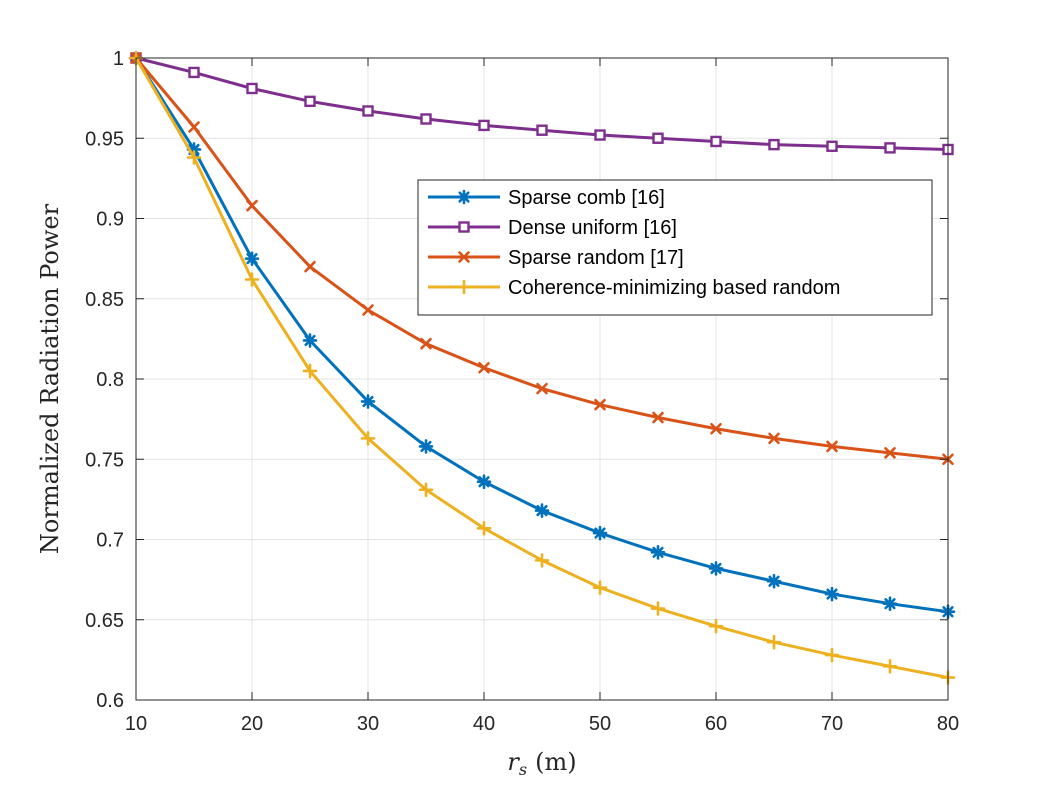 Image resolution: width=1046 pixels, height=785 pixels. Describe the element at coordinates (368, 724) in the screenshot. I see `x-tick-label: 30` at that location.